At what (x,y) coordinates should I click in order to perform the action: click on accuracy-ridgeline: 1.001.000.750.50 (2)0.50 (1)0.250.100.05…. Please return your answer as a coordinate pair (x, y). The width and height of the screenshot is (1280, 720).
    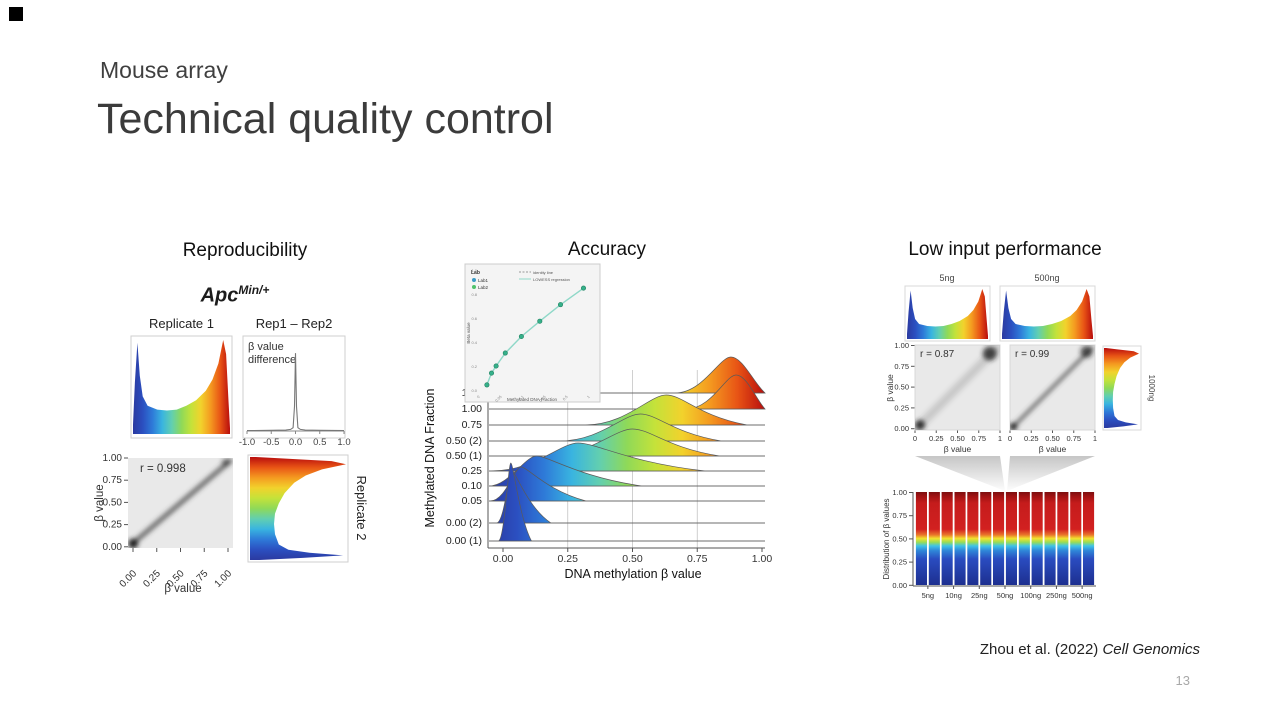
    Looking at the image, I should click on (598, 468).